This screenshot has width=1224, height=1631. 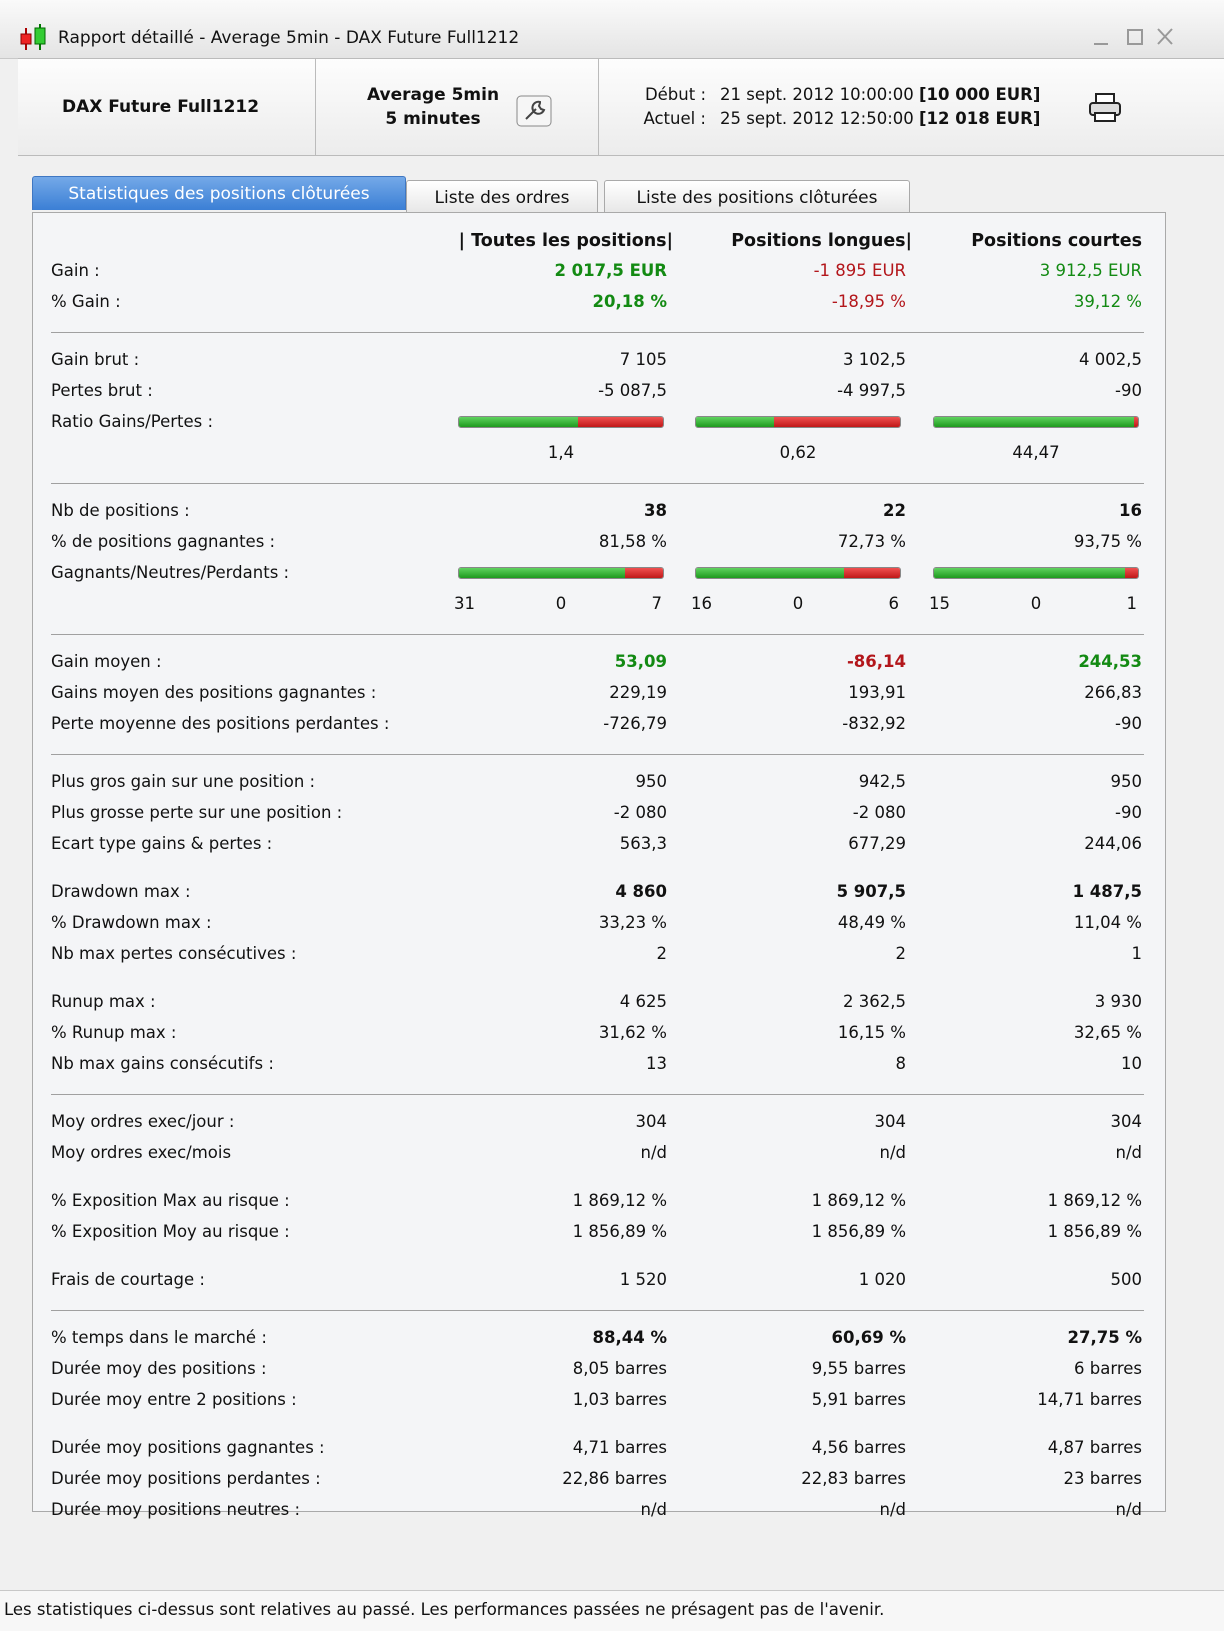 I want to click on cell-value: 229,19, so click(x=638, y=692).